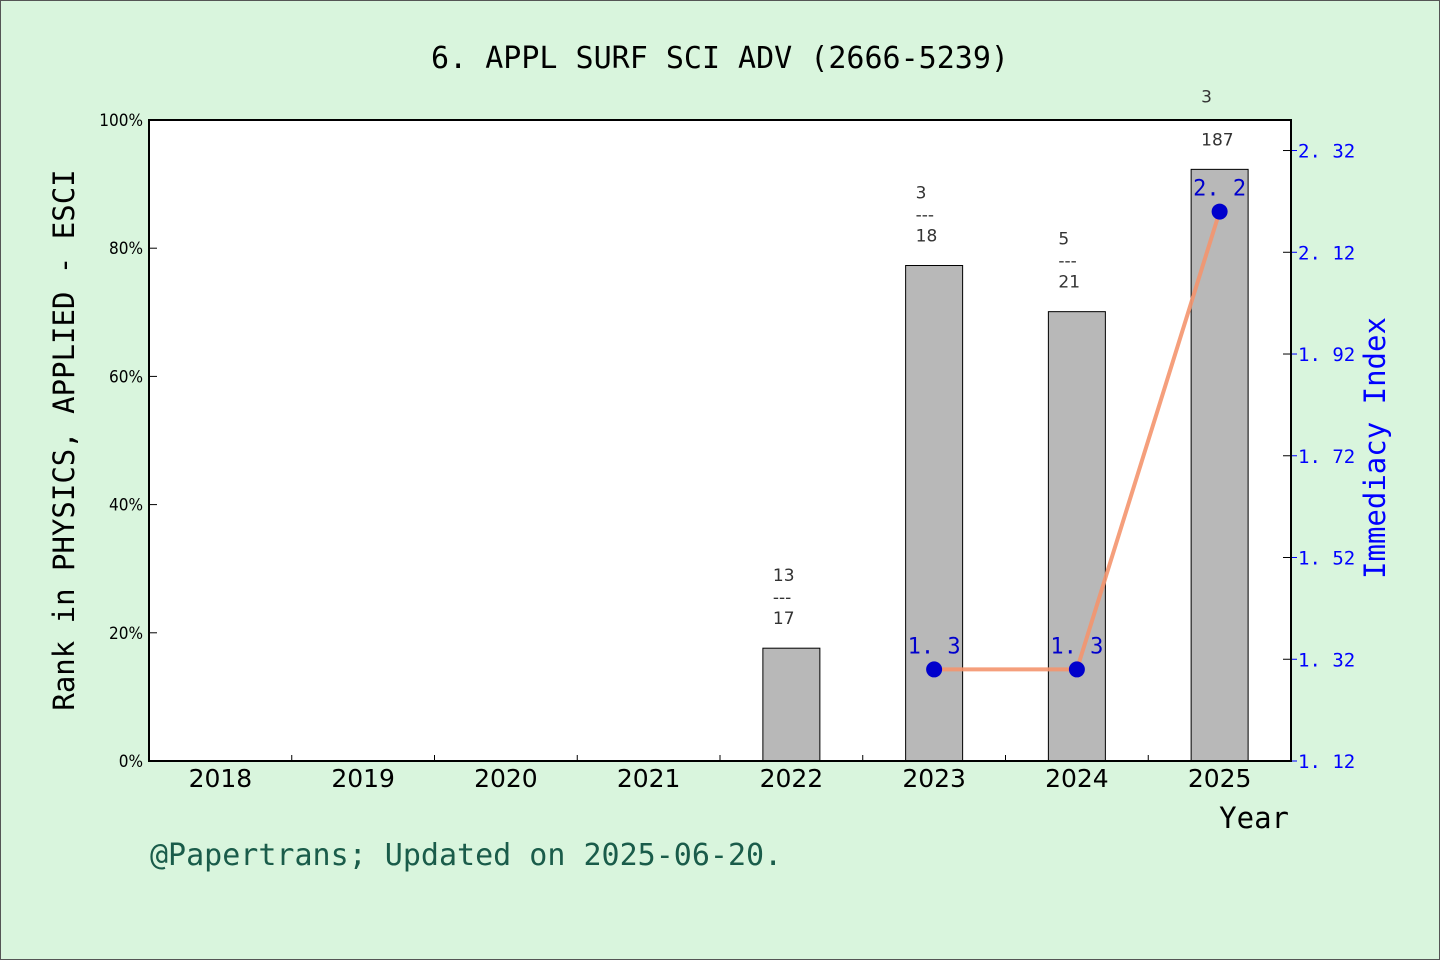  Describe the element at coordinates (131, 762) in the screenshot. I see `y-left-tick-label: 0%` at that location.